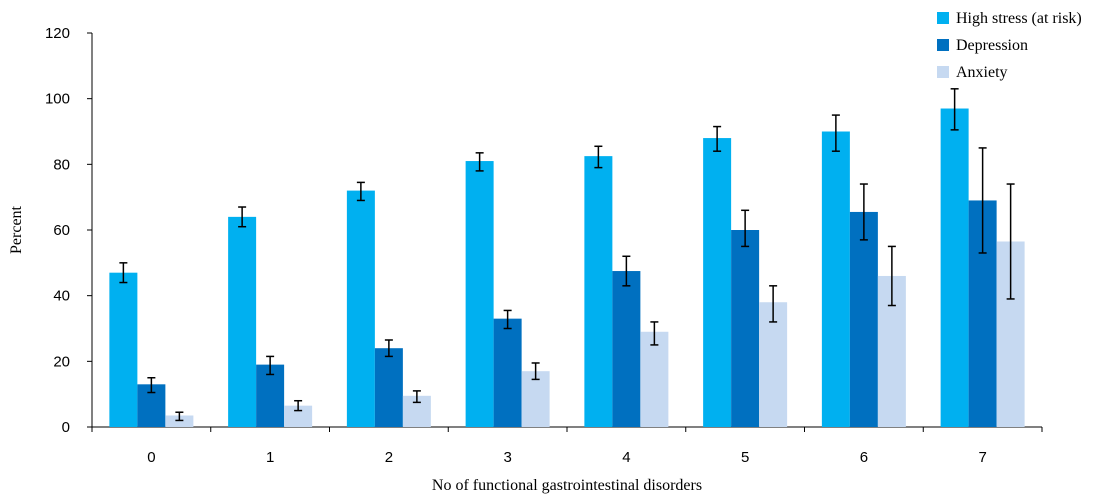  Describe the element at coordinates (61, 361) in the screenshot. I see `y-tick-label: 20` at that location.